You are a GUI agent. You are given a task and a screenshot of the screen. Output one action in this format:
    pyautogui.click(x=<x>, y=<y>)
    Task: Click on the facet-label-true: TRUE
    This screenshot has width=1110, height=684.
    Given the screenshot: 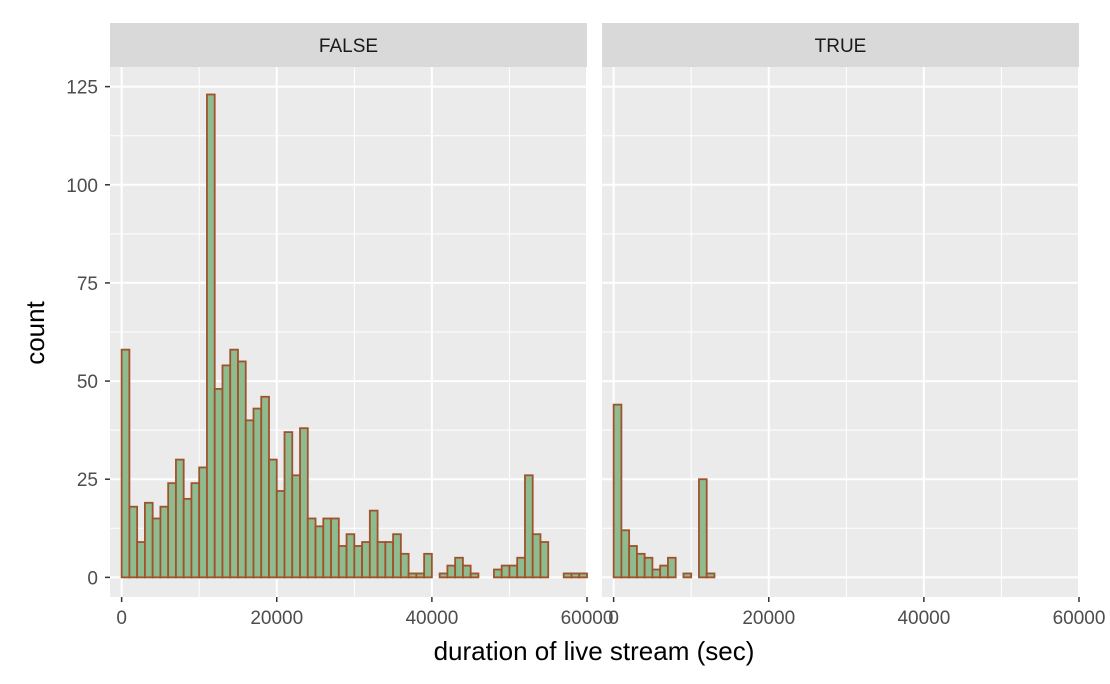 What is the action you would take?
    pyautogui.click(x=841, y=46)
    